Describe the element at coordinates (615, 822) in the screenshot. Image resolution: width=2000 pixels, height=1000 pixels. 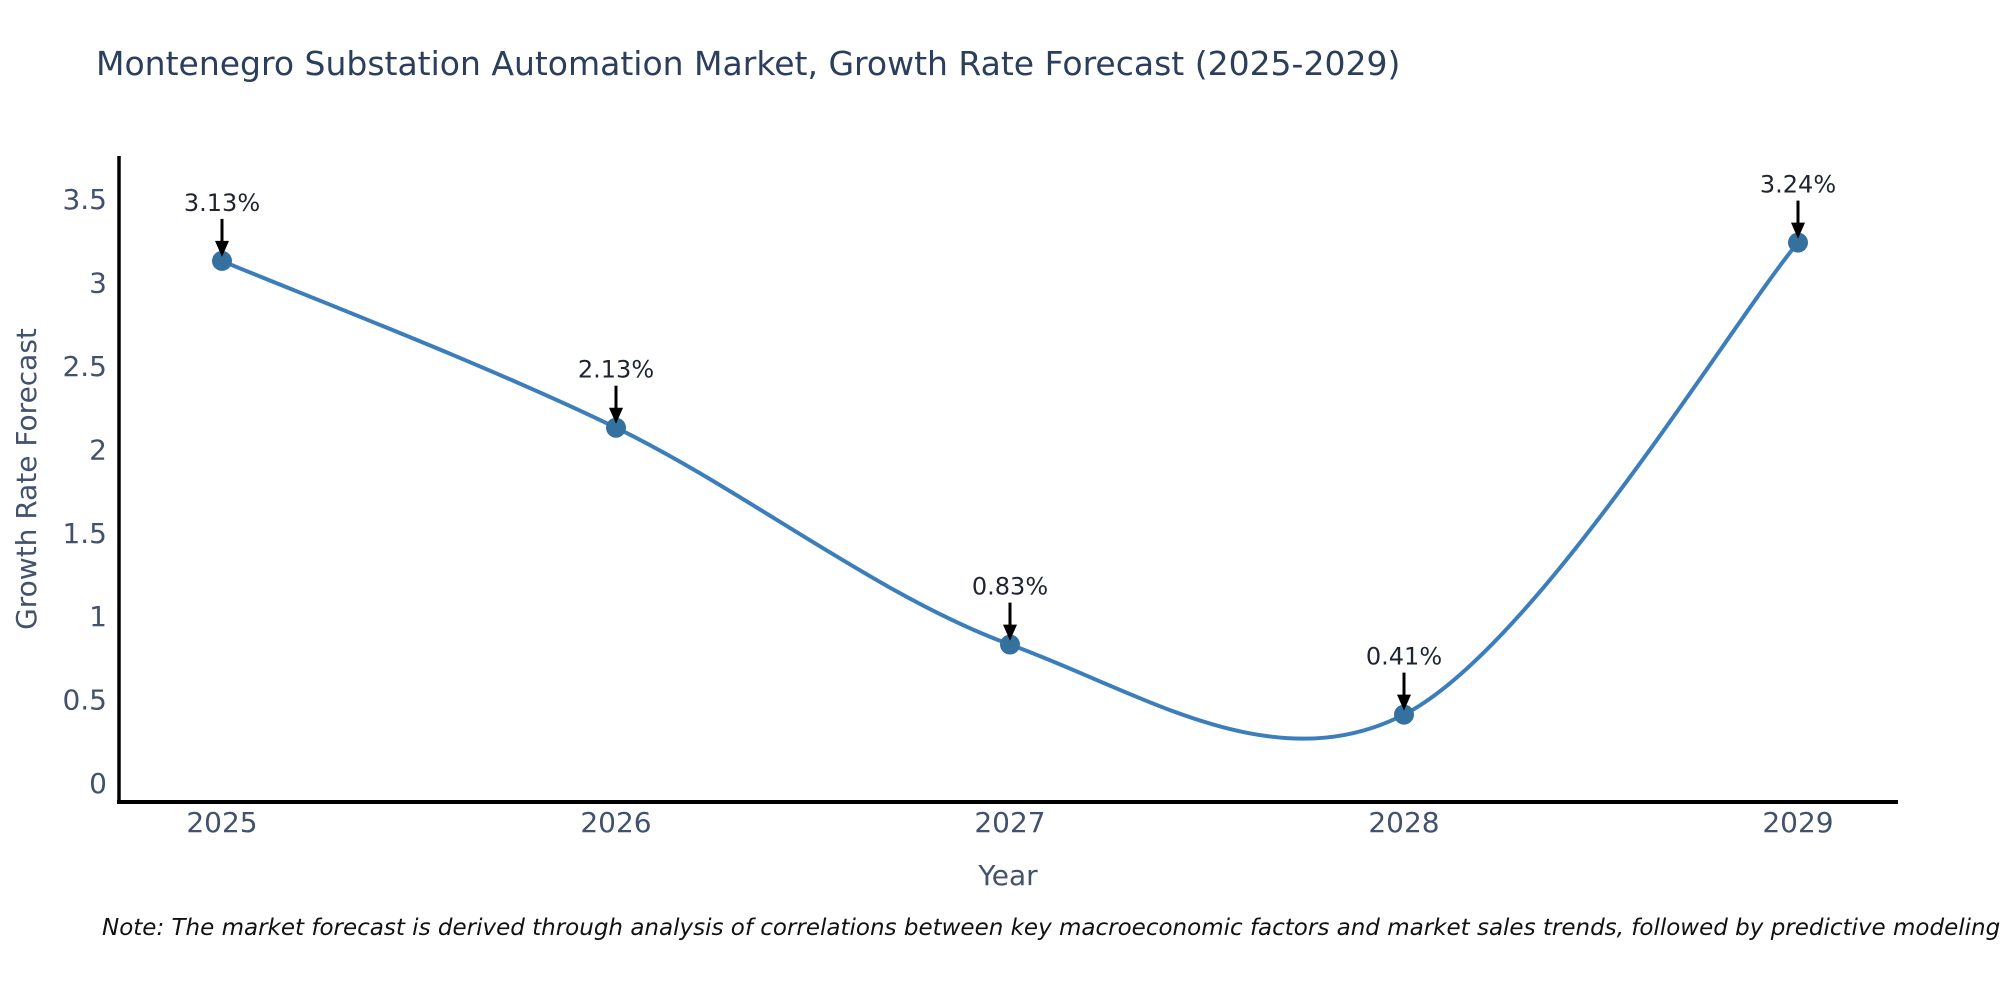
I see `x-tick-label: 2026` at that location.